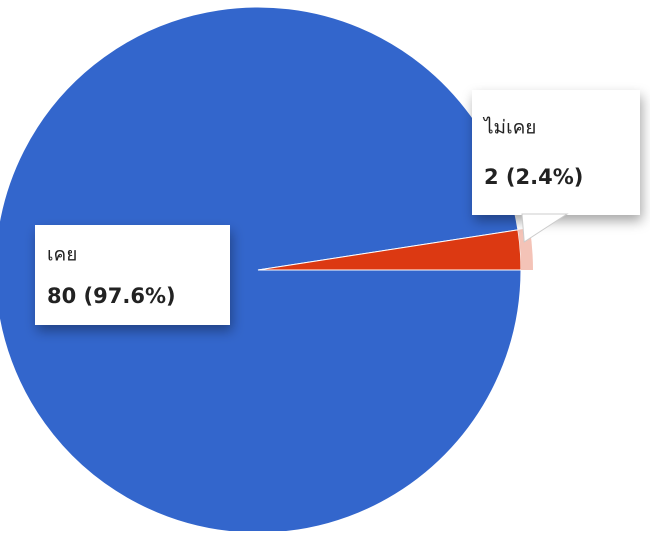 The image size is (650, 535). What do you see at coordinates (111, 296) in the screenshot?
I see `tooltip-value: 80 (97.6%)` at bounding box center [111, 296].